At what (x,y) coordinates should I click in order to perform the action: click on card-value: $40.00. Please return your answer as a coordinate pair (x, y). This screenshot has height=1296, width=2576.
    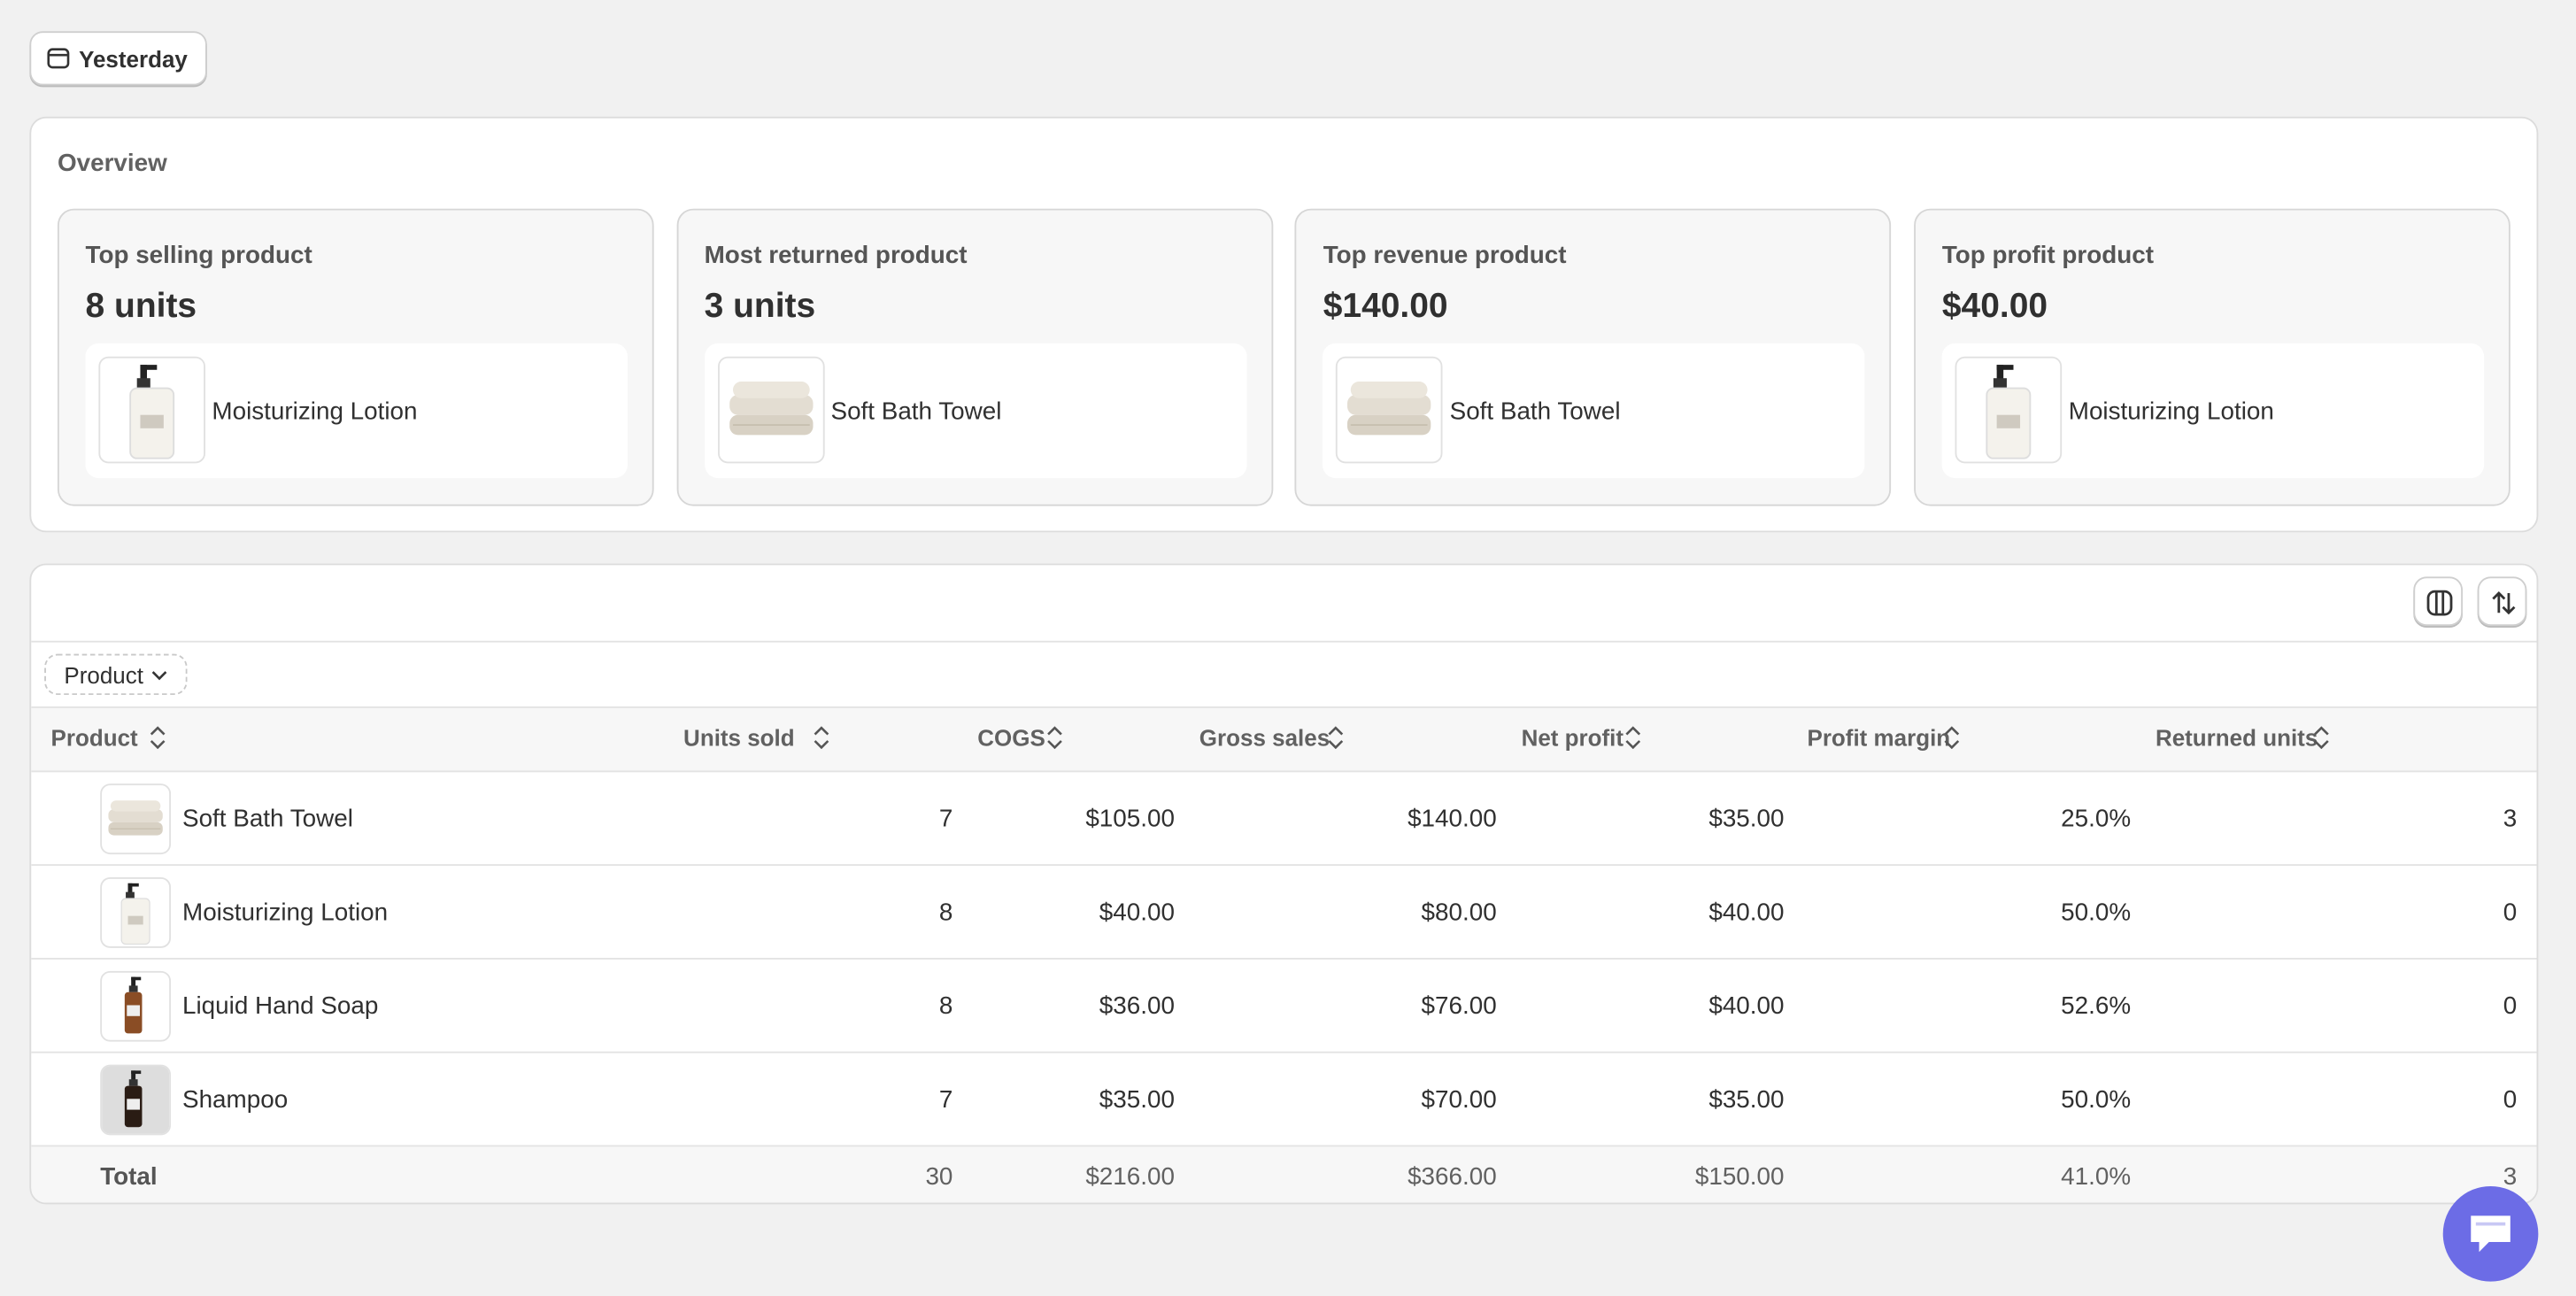
    Looking at the image, I should click on (1994, 306).